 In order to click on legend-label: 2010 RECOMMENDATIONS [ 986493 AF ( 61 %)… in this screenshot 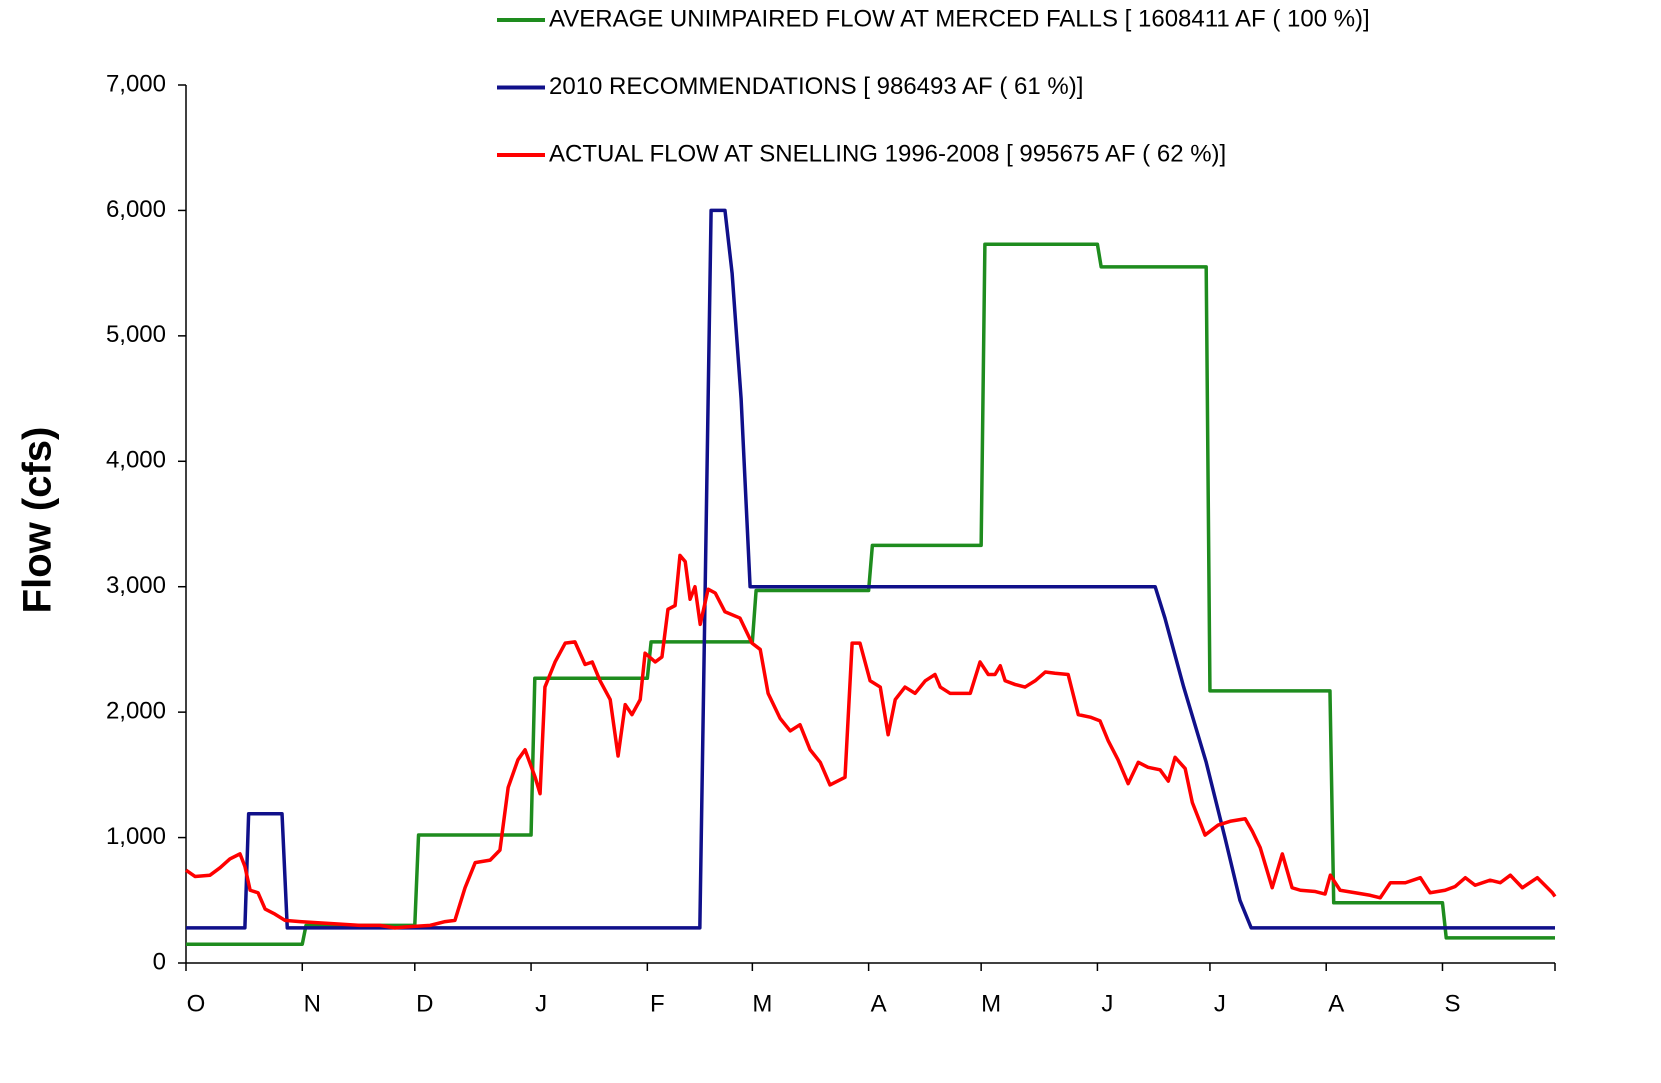, I will do `click(816, 86)`.